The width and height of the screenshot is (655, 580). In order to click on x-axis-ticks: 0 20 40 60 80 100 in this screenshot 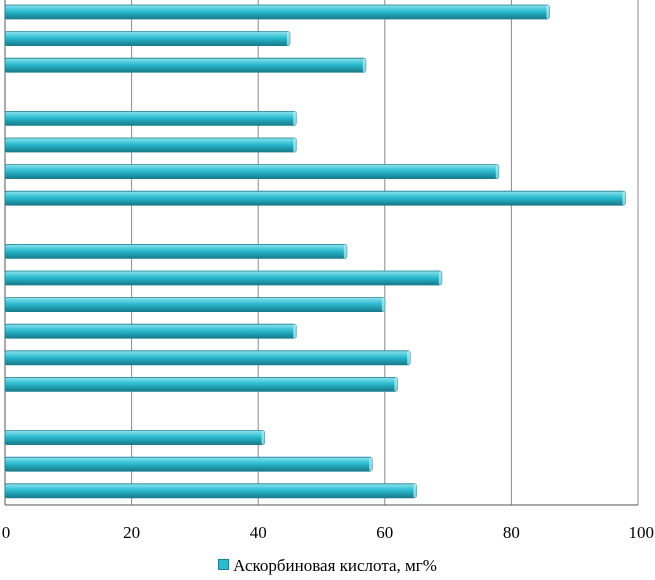, I will do `click(328, 532)`.